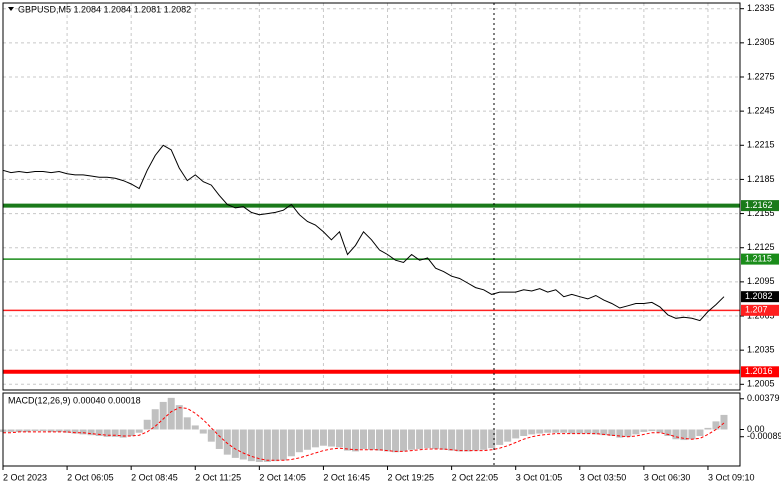  Describe the element at coordinates (74, 400) in the screenshot. I see `macd-title: MACD(12,26,9) 0.00040 0.00018` at that location.